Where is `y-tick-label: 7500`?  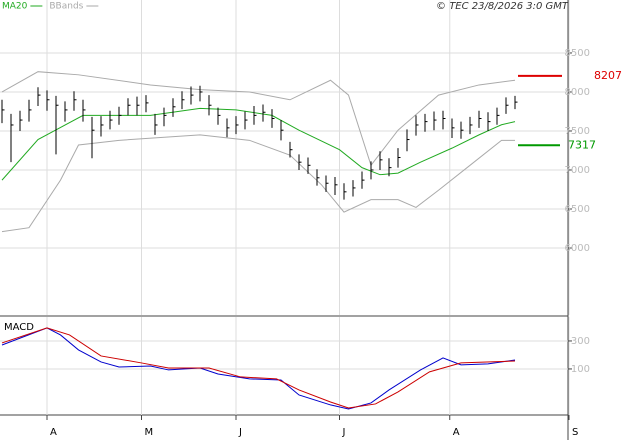
y-tick-label: 7500 is located at coordinates (577, 131).